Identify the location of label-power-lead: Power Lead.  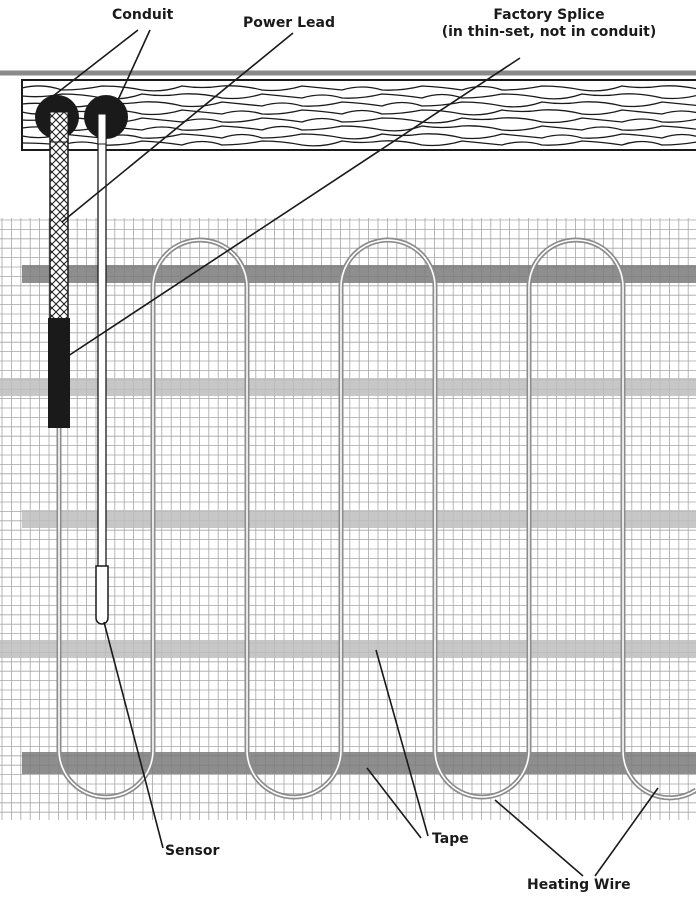
(289, 23).